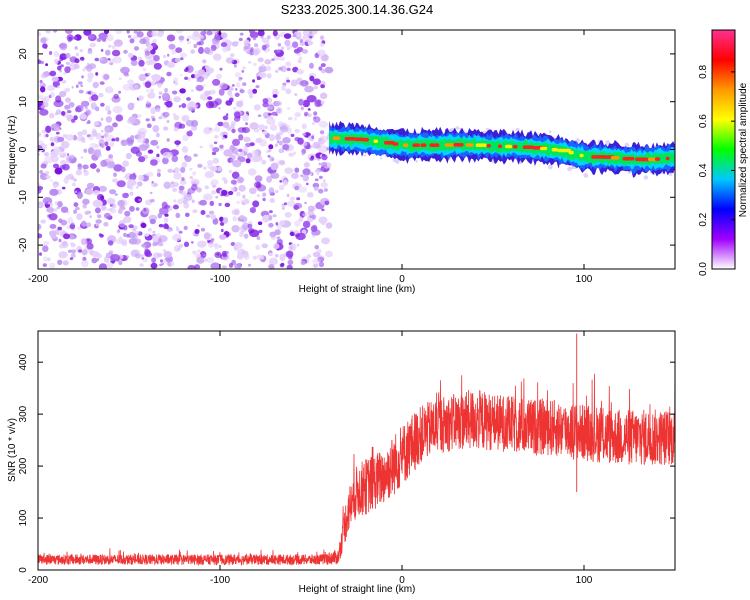  What do you see at coordinates (402, 580) in the screenshot?
I see `x-tick-label: 0` at bounding box center [402, 580].